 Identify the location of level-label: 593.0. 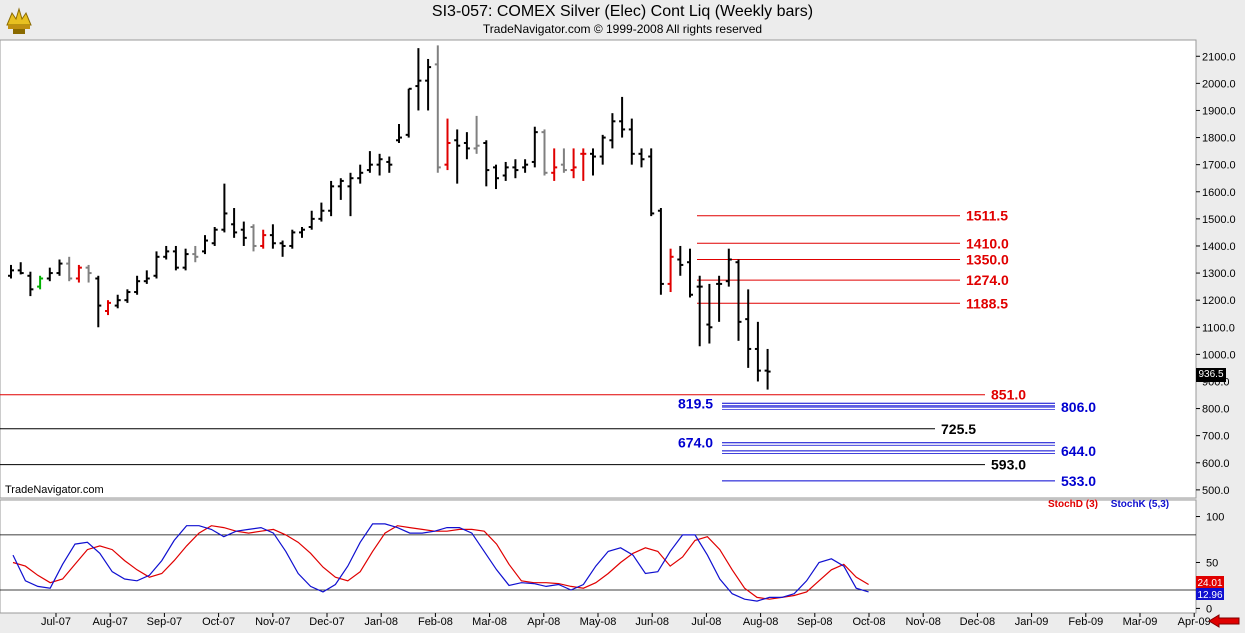
(1008, 465).